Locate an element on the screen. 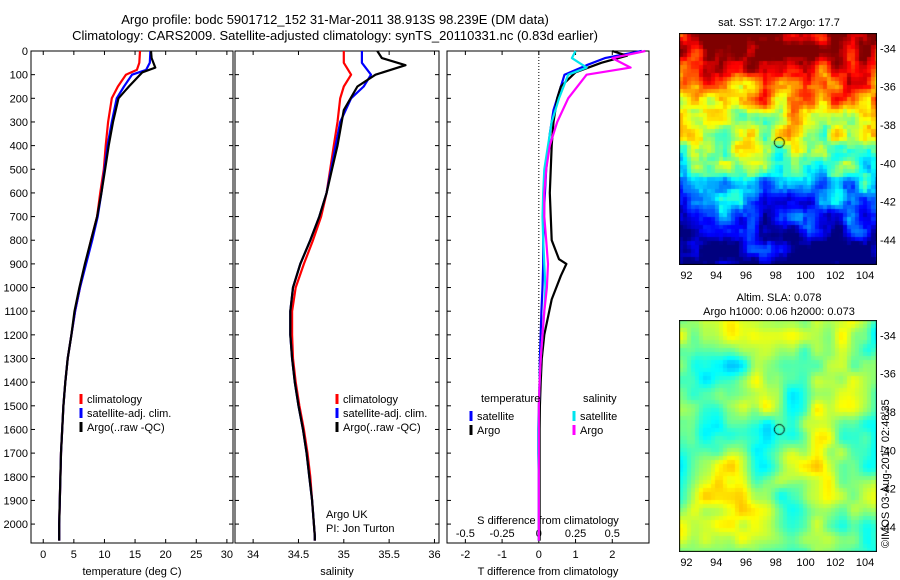  sla-map-xtick-label: 96 is located at coordinates (746, 563).